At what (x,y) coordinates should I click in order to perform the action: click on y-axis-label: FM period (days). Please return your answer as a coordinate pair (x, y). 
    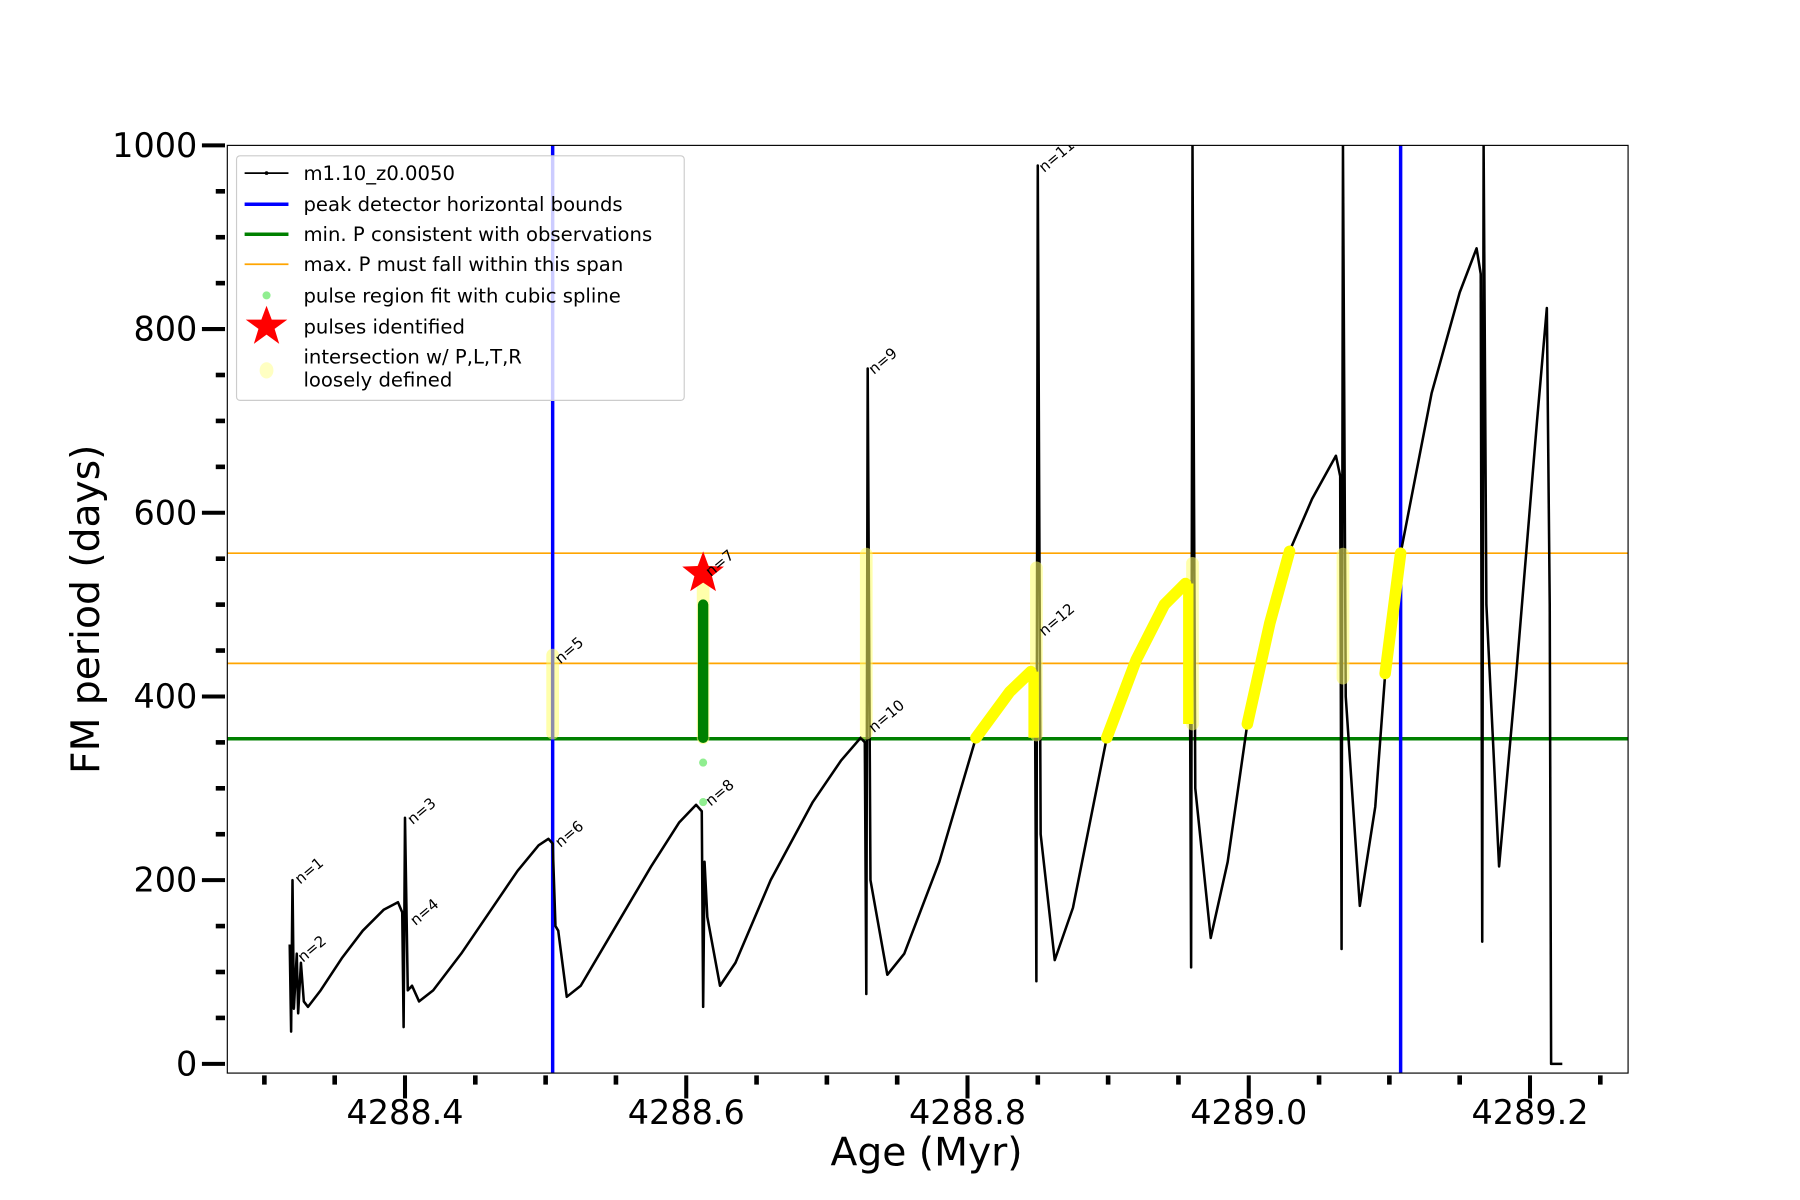
    Looking at the image, I should click on (86, 609).